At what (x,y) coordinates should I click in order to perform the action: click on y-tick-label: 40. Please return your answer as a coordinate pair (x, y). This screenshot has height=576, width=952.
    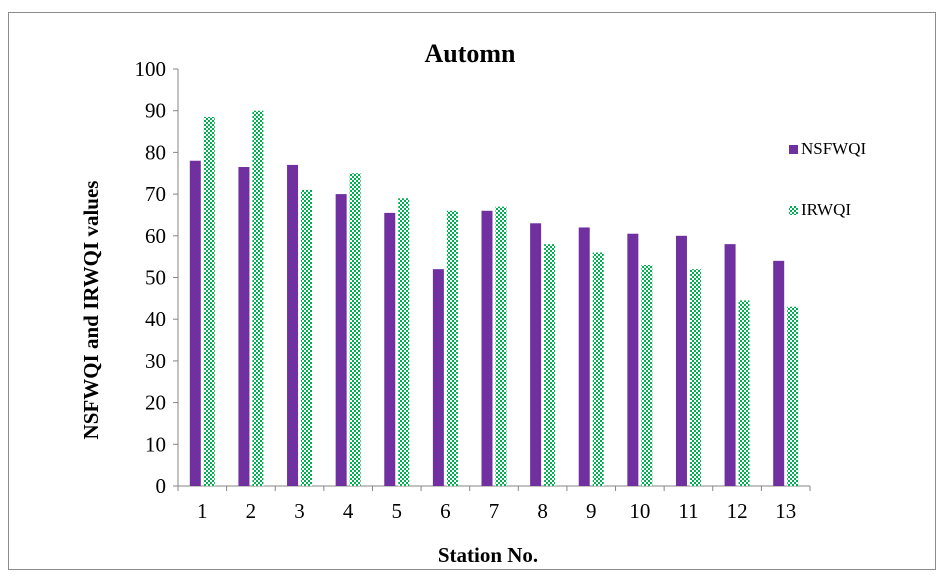
    Looking at the image, I should click on (155, 319).